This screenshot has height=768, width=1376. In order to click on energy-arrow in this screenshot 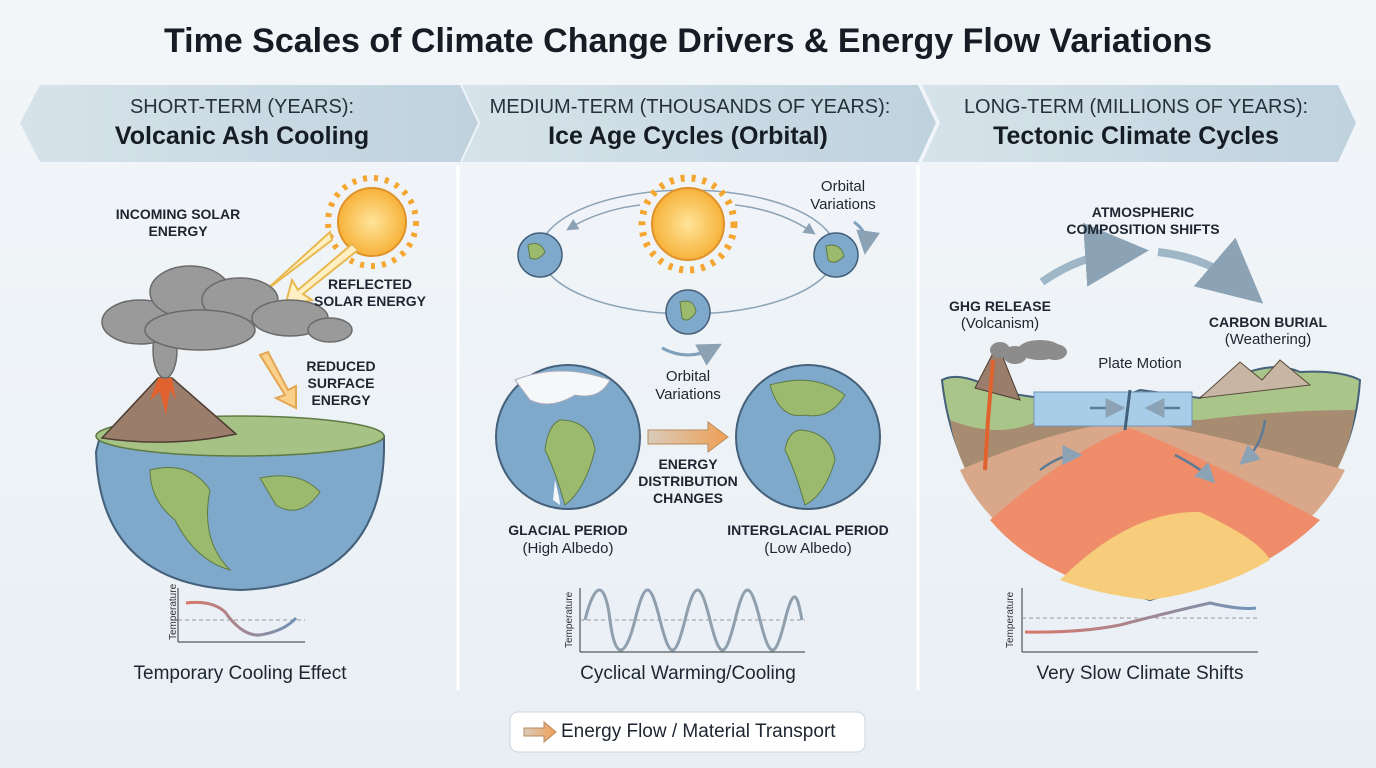, I will do `click(688, 437)`.